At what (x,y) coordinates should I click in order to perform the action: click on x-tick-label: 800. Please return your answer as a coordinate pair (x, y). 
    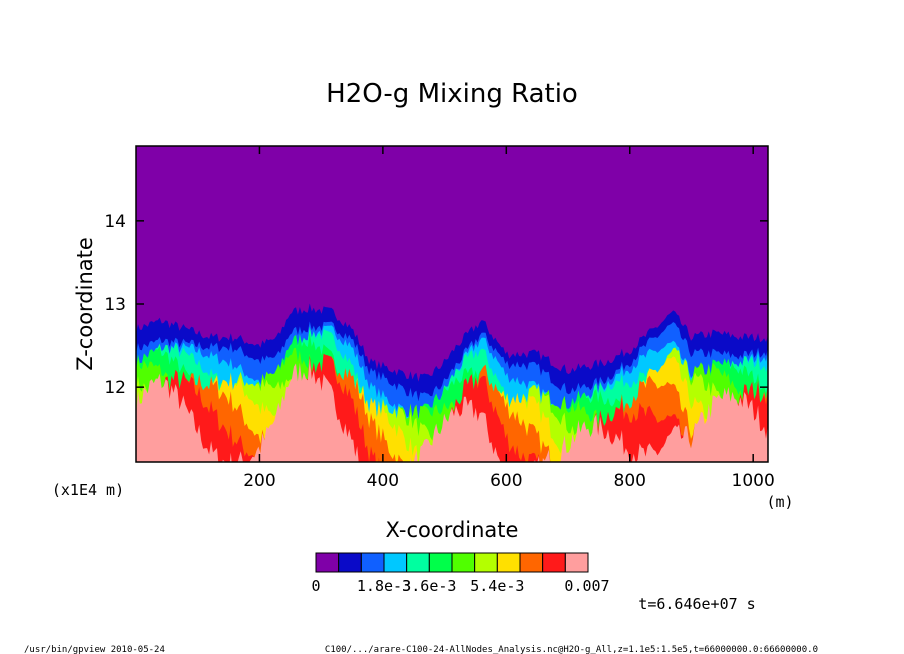
    Looking at the image, I should click on (630, 481).